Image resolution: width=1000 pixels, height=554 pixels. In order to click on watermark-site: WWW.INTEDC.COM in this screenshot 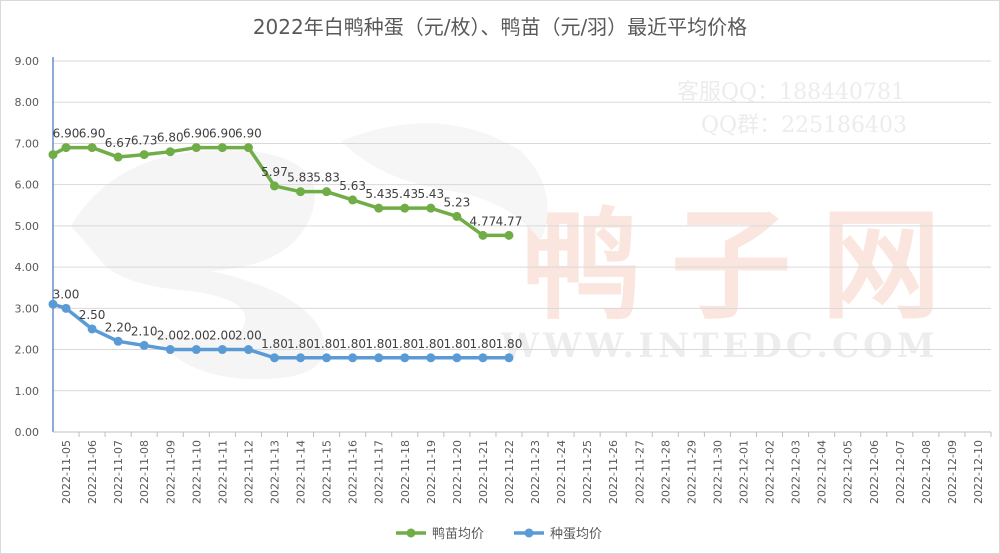, I will do `click(719, 346)`.